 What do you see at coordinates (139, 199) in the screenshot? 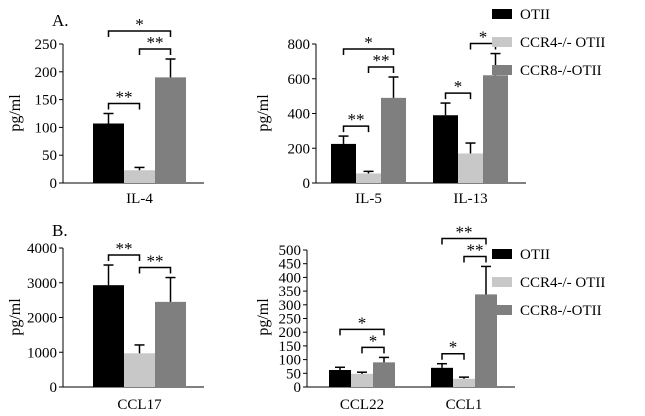
I see `category-label: IL-4` at bounding box center [139, 199].